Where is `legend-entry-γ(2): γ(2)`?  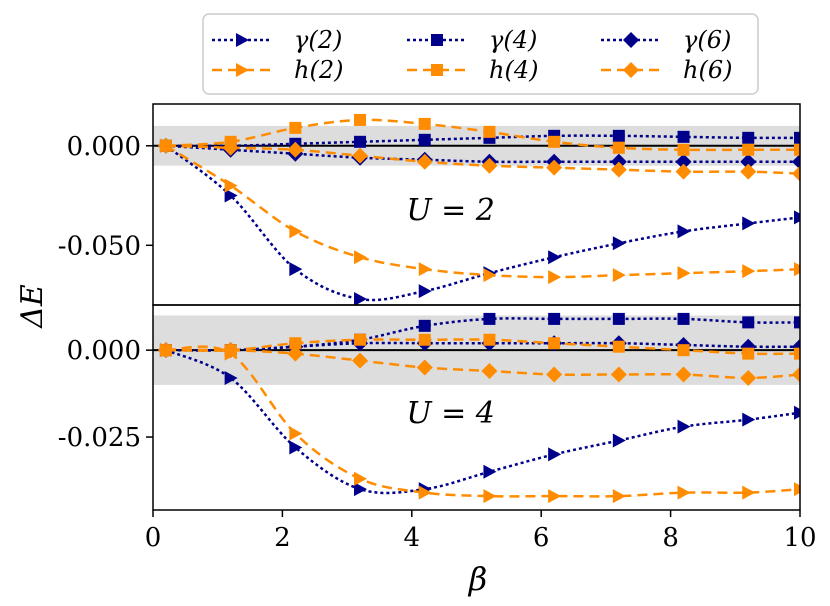 legend-entry-γ(2): γ(2) is located at coordinates (277, 40).